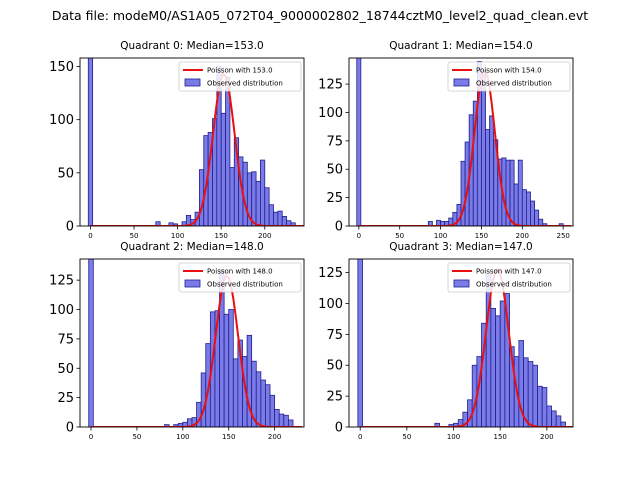  Describe the element at coordinates (440, 236) in the screenshot. I see `x-tick-label-1-2: 100` at that location.